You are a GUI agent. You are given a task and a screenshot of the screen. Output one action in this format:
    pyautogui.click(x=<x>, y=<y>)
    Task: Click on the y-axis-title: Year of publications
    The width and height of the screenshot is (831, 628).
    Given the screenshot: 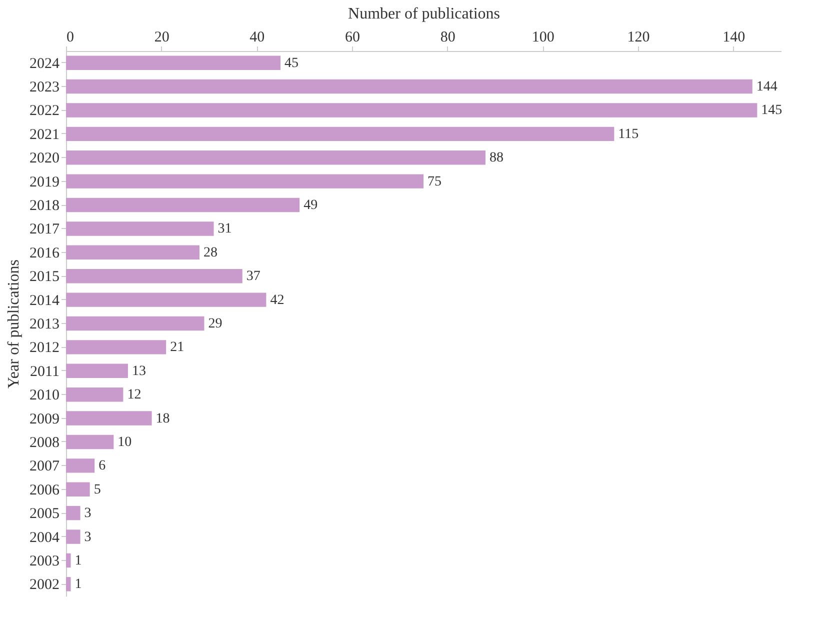 What is the action you would take?
    pyautogui.click(x=14, y=324)
    